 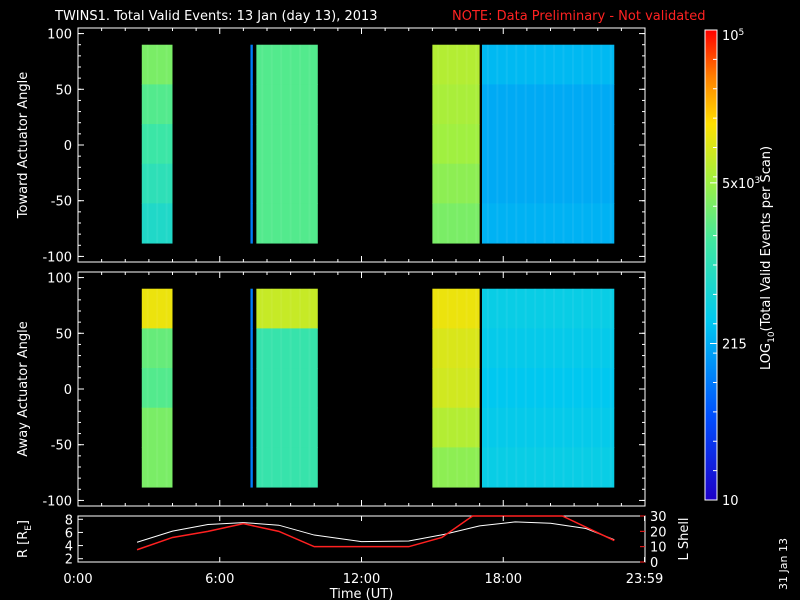 What do you see at coordinates (684, 538) in the screenshot?
I see `l-shell-axis-label: L Shell` at bounding box center [684, 538].